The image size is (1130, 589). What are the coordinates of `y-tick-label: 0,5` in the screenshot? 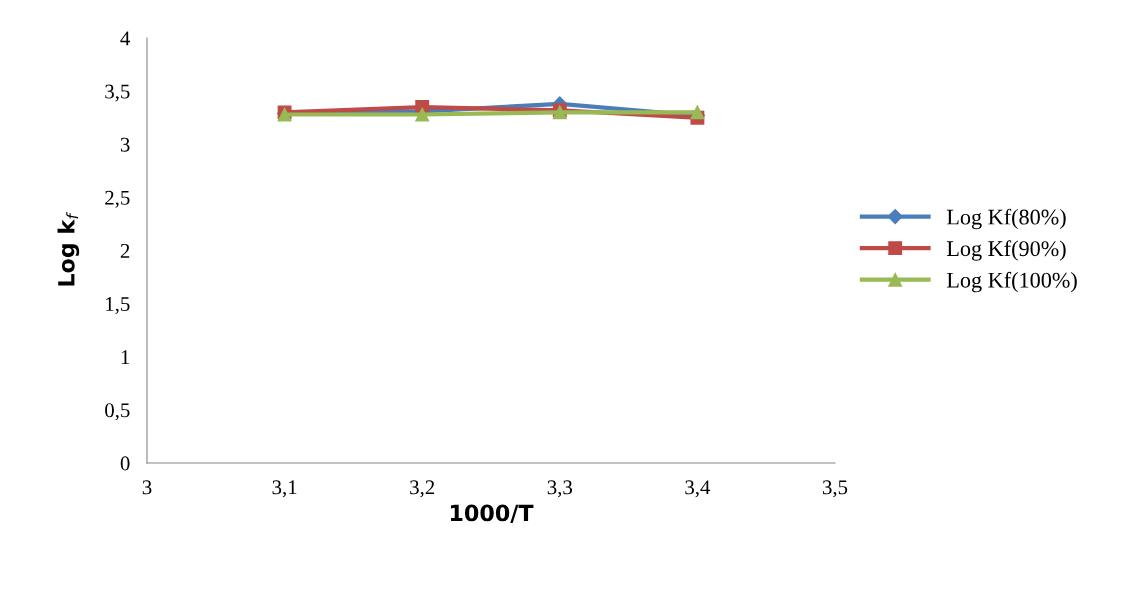 It's located at (117, 412).